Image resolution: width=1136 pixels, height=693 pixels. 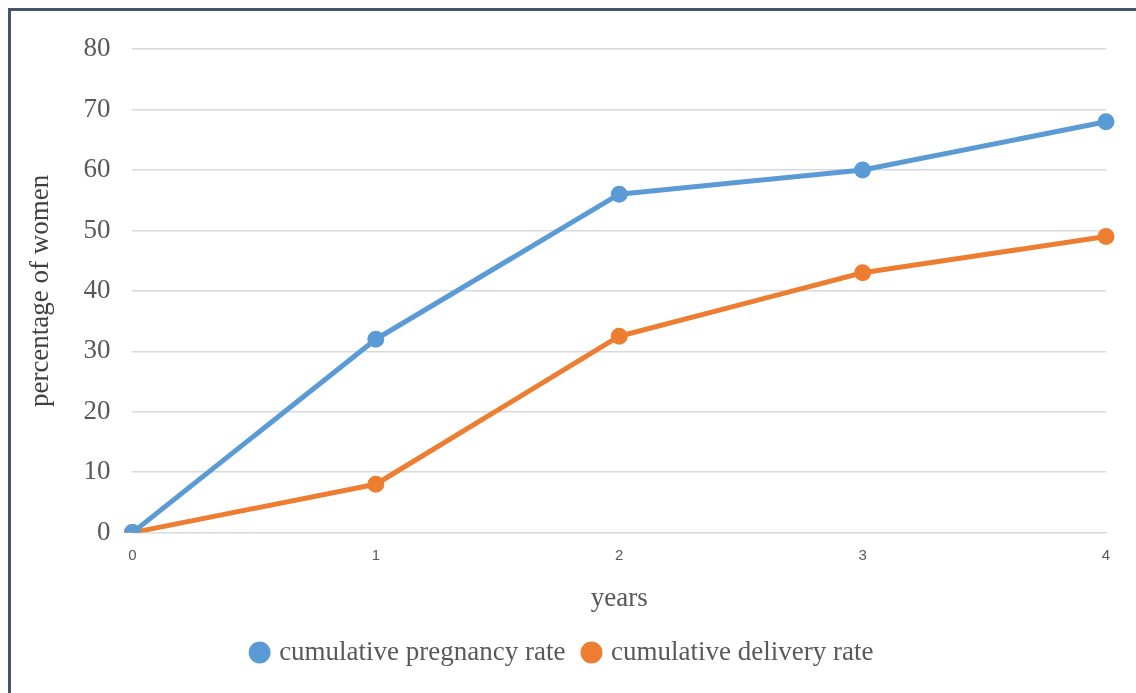 I want to click on x-tick-label: 0, so click(x=132, y=554).